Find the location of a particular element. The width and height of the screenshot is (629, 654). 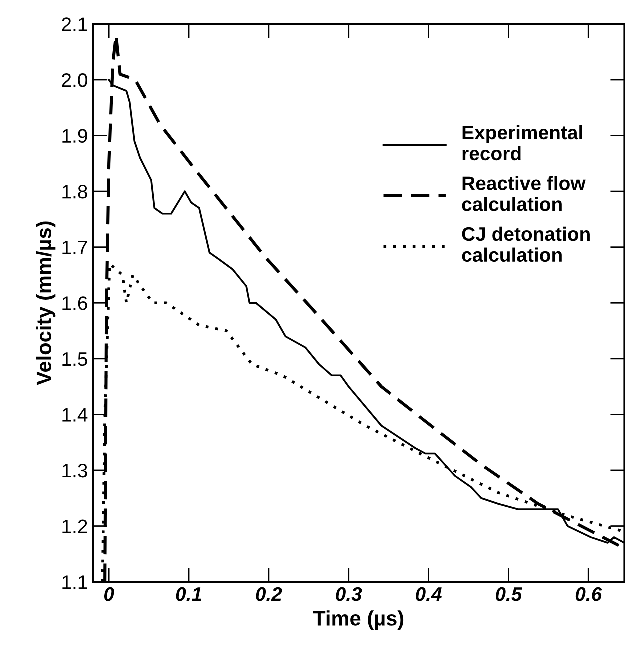

y-tick-label: 2.0 is located at coordinates (75, 80).